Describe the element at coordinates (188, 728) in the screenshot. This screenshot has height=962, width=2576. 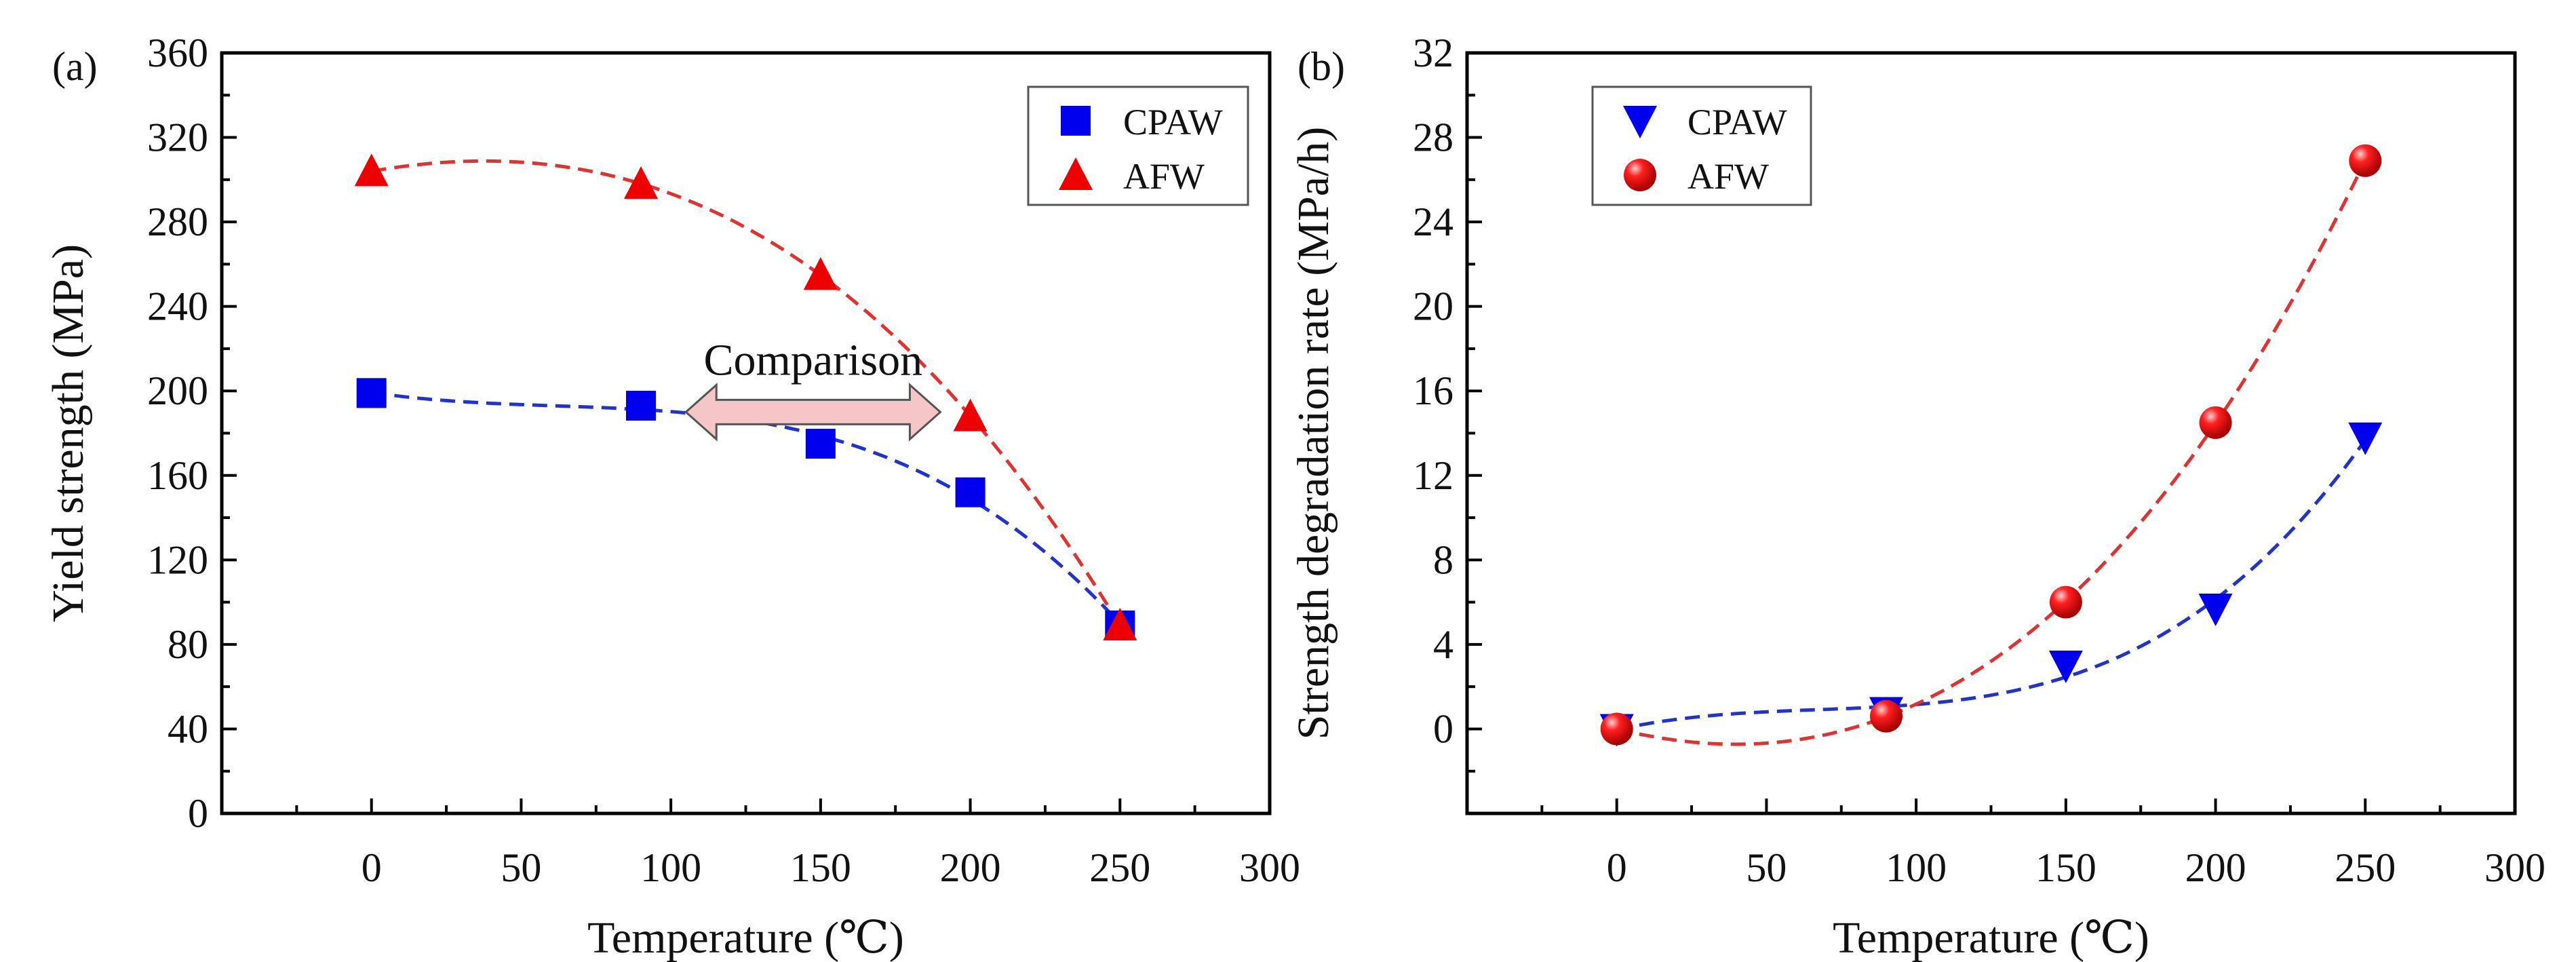
I see `y-tick-label: 40` at that location.